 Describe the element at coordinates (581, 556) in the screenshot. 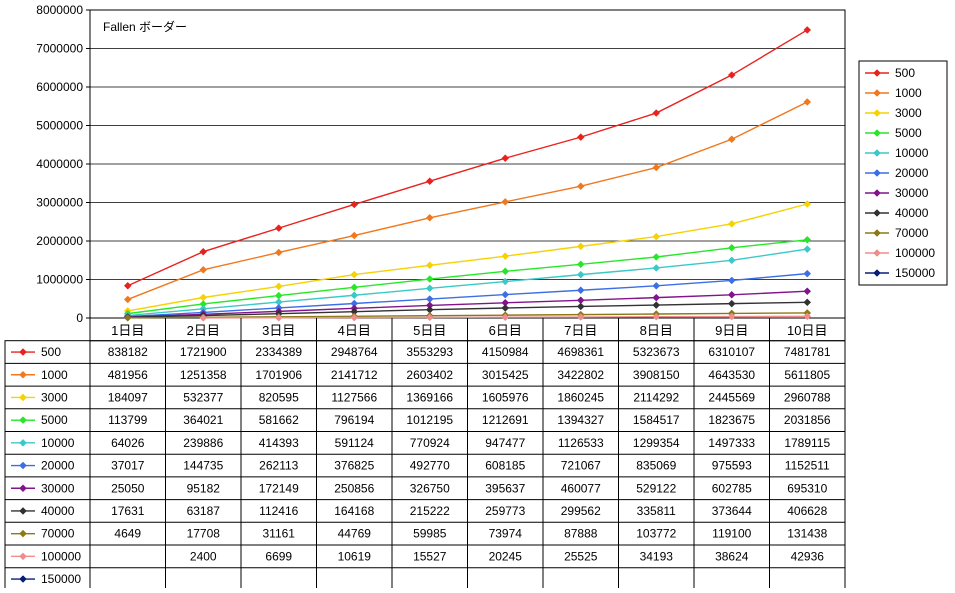

I see `table-cell: 25525` at that location.